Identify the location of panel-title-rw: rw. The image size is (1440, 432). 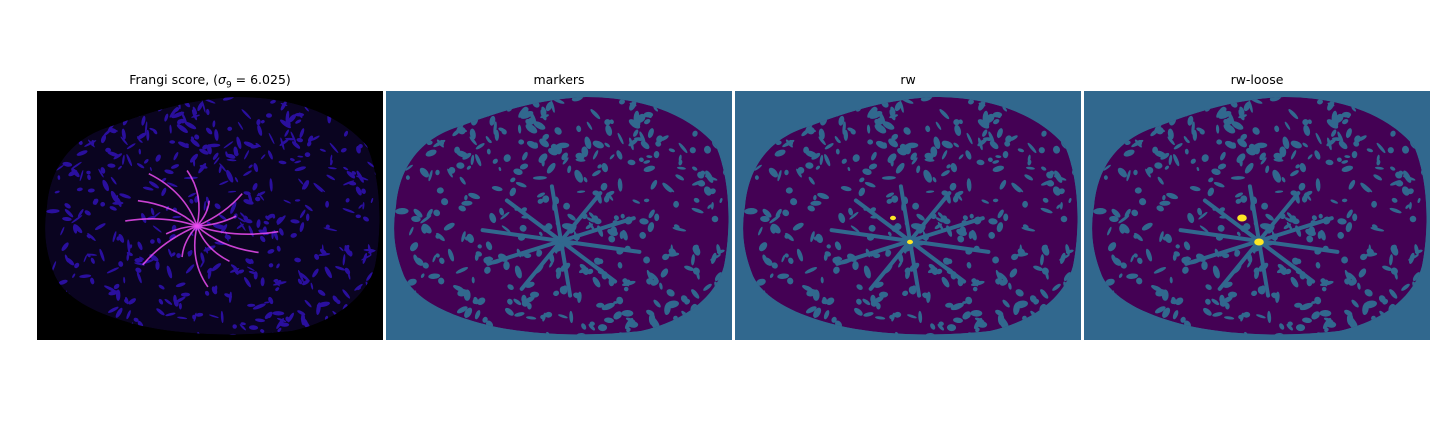
(908, 79).